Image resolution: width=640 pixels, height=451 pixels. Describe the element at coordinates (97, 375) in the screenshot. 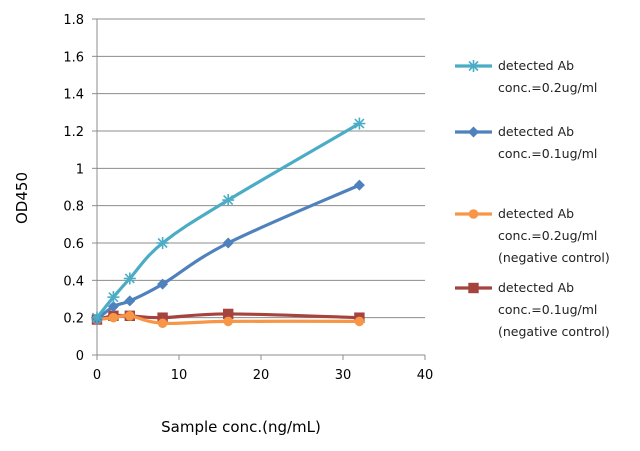

I see `x-tick-label: 0` at that location.